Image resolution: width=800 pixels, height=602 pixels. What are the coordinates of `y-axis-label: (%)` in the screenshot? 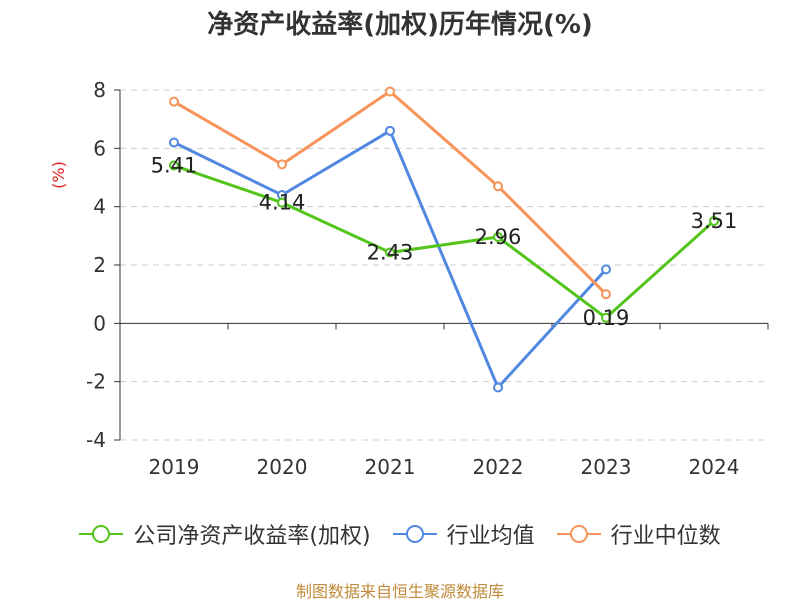 It's located at (58, 175).